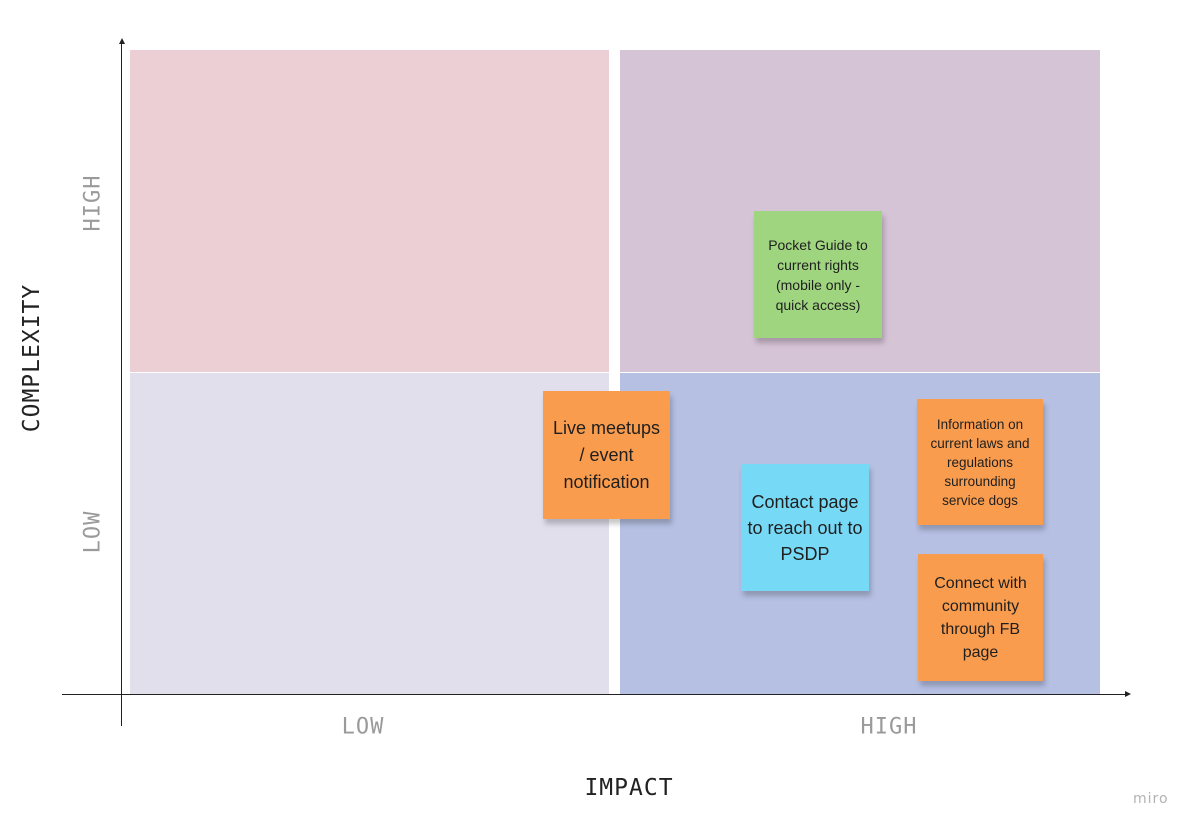  I want to click on x-axis-low-label: LOW, so click(363, 727).